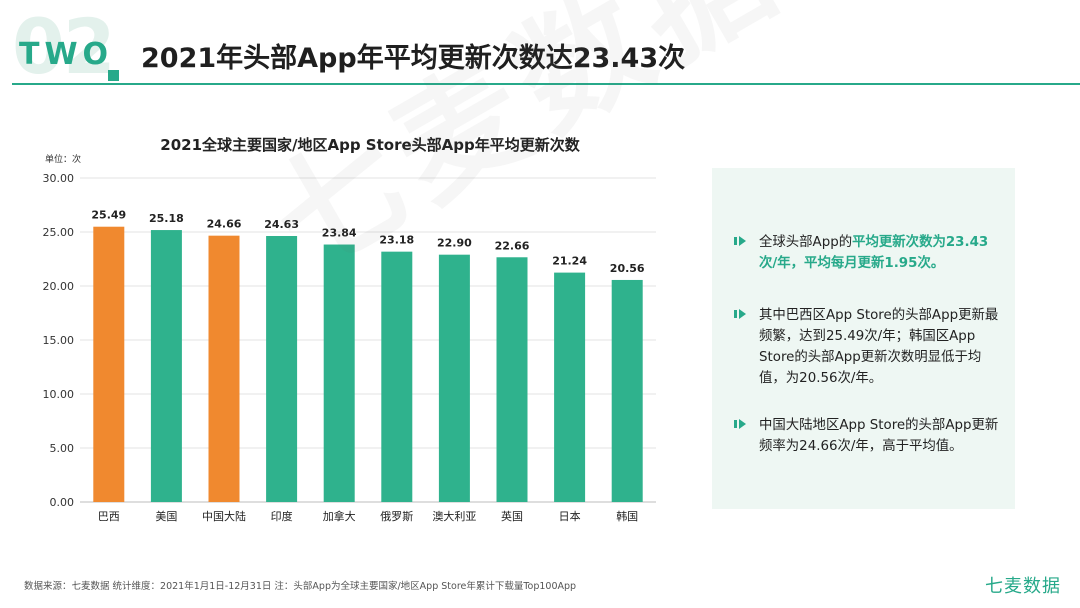  Describe the element at coordinates (512, 516) in the screenshot. I see `x-category-label: 英国` at that location.